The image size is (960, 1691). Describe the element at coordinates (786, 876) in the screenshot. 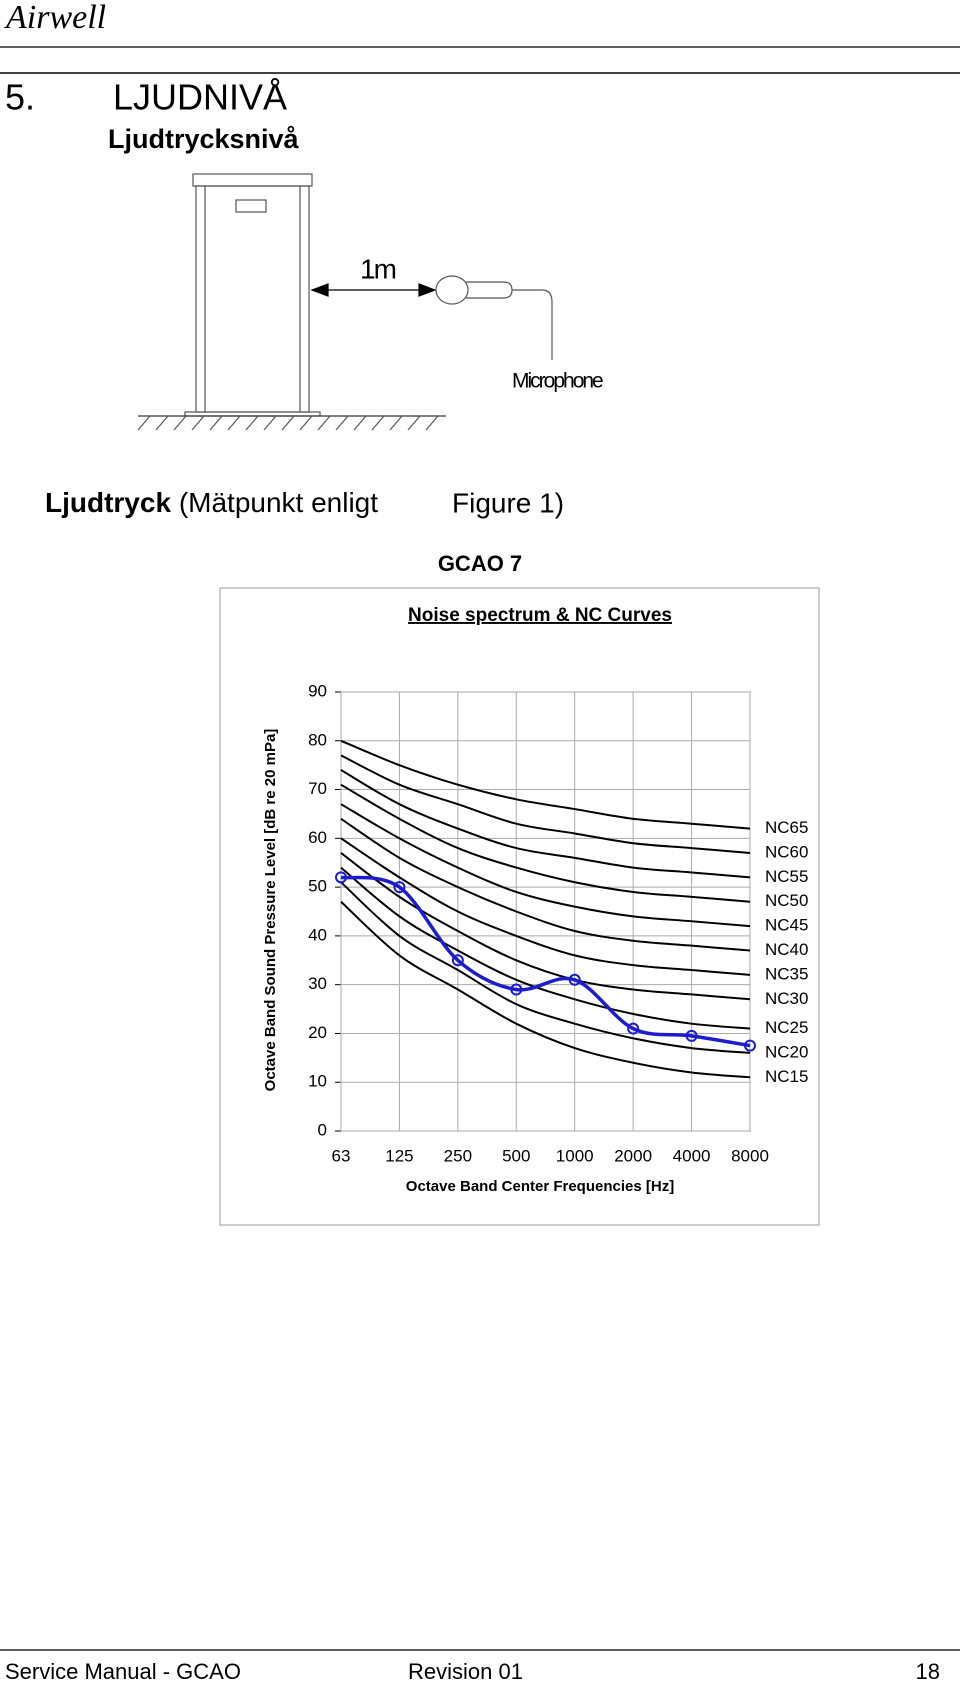

I see `legend-label: NC55` at that location.